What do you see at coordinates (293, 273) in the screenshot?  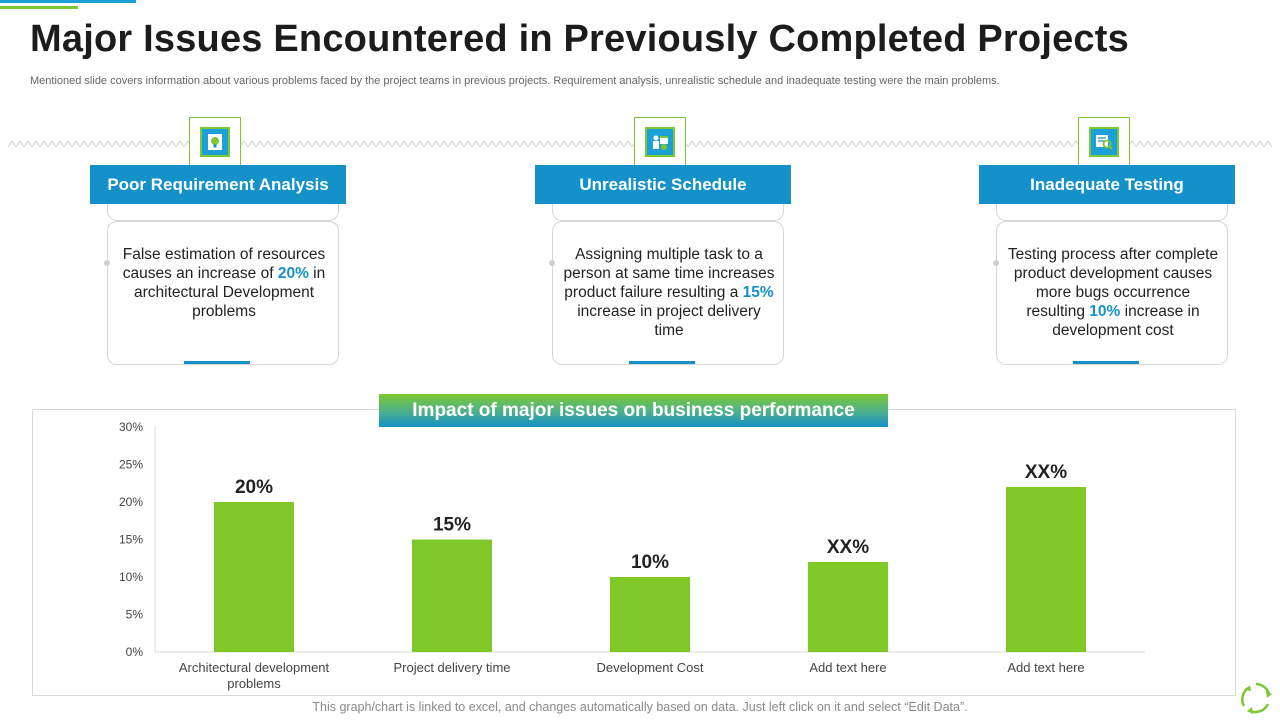 I see `card-highlight-value: 20%` at bounding box center [293, 273].